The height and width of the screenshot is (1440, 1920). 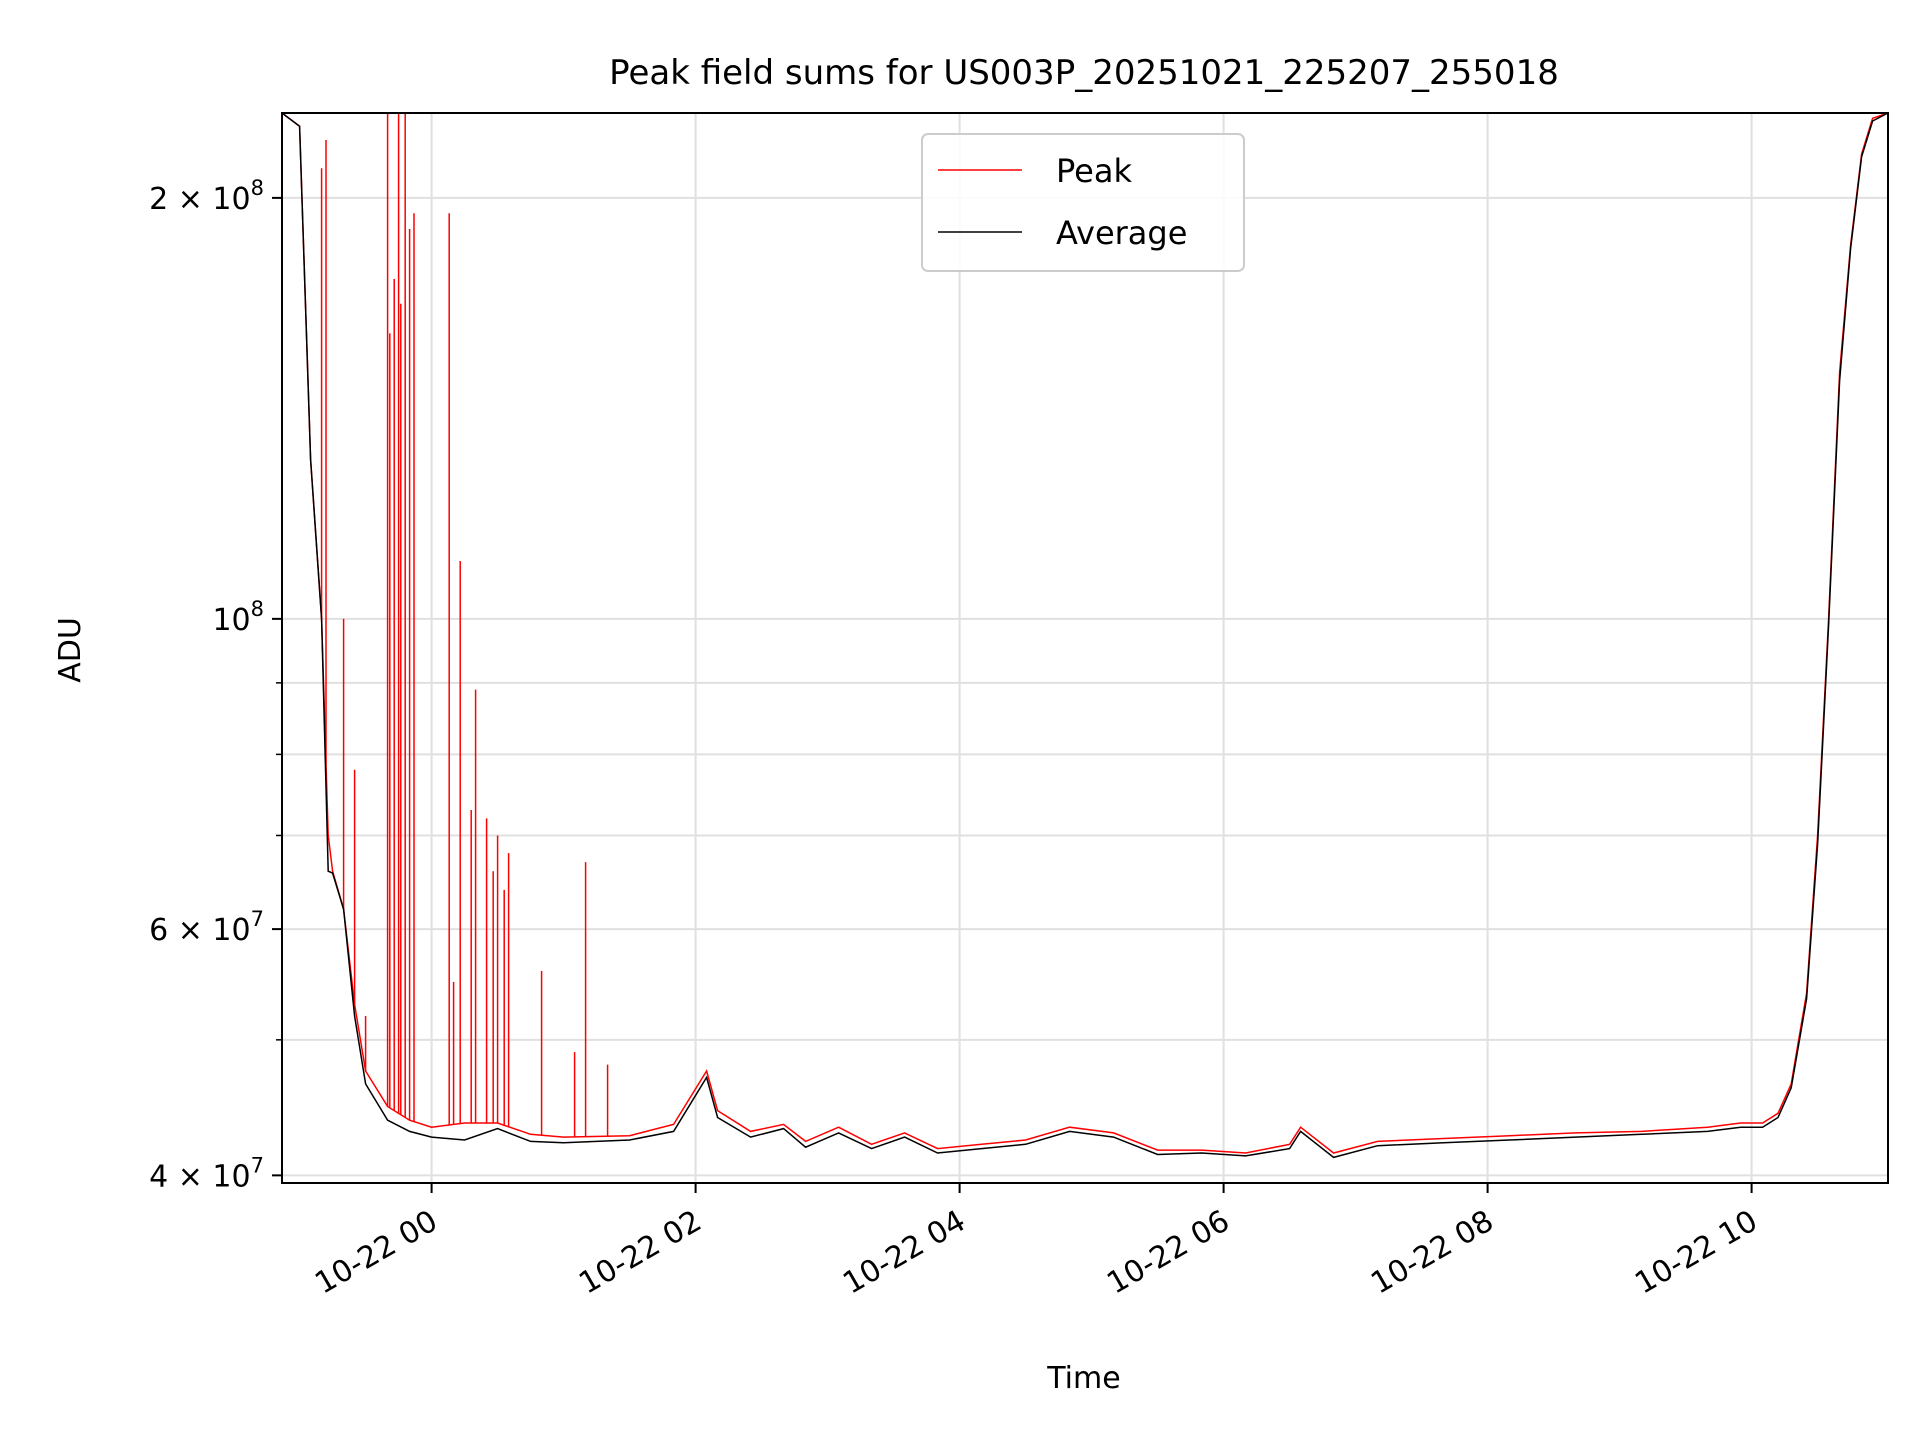 I want to click on y-tick-label: 6 × 107, so click(x=206, y=927).